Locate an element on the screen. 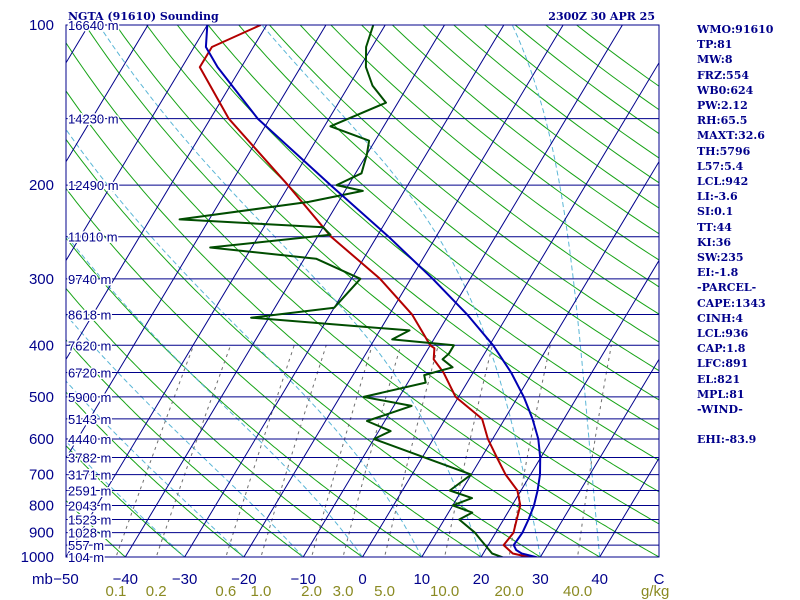  height-label: 16640 m is located at coordinates (93, 25).